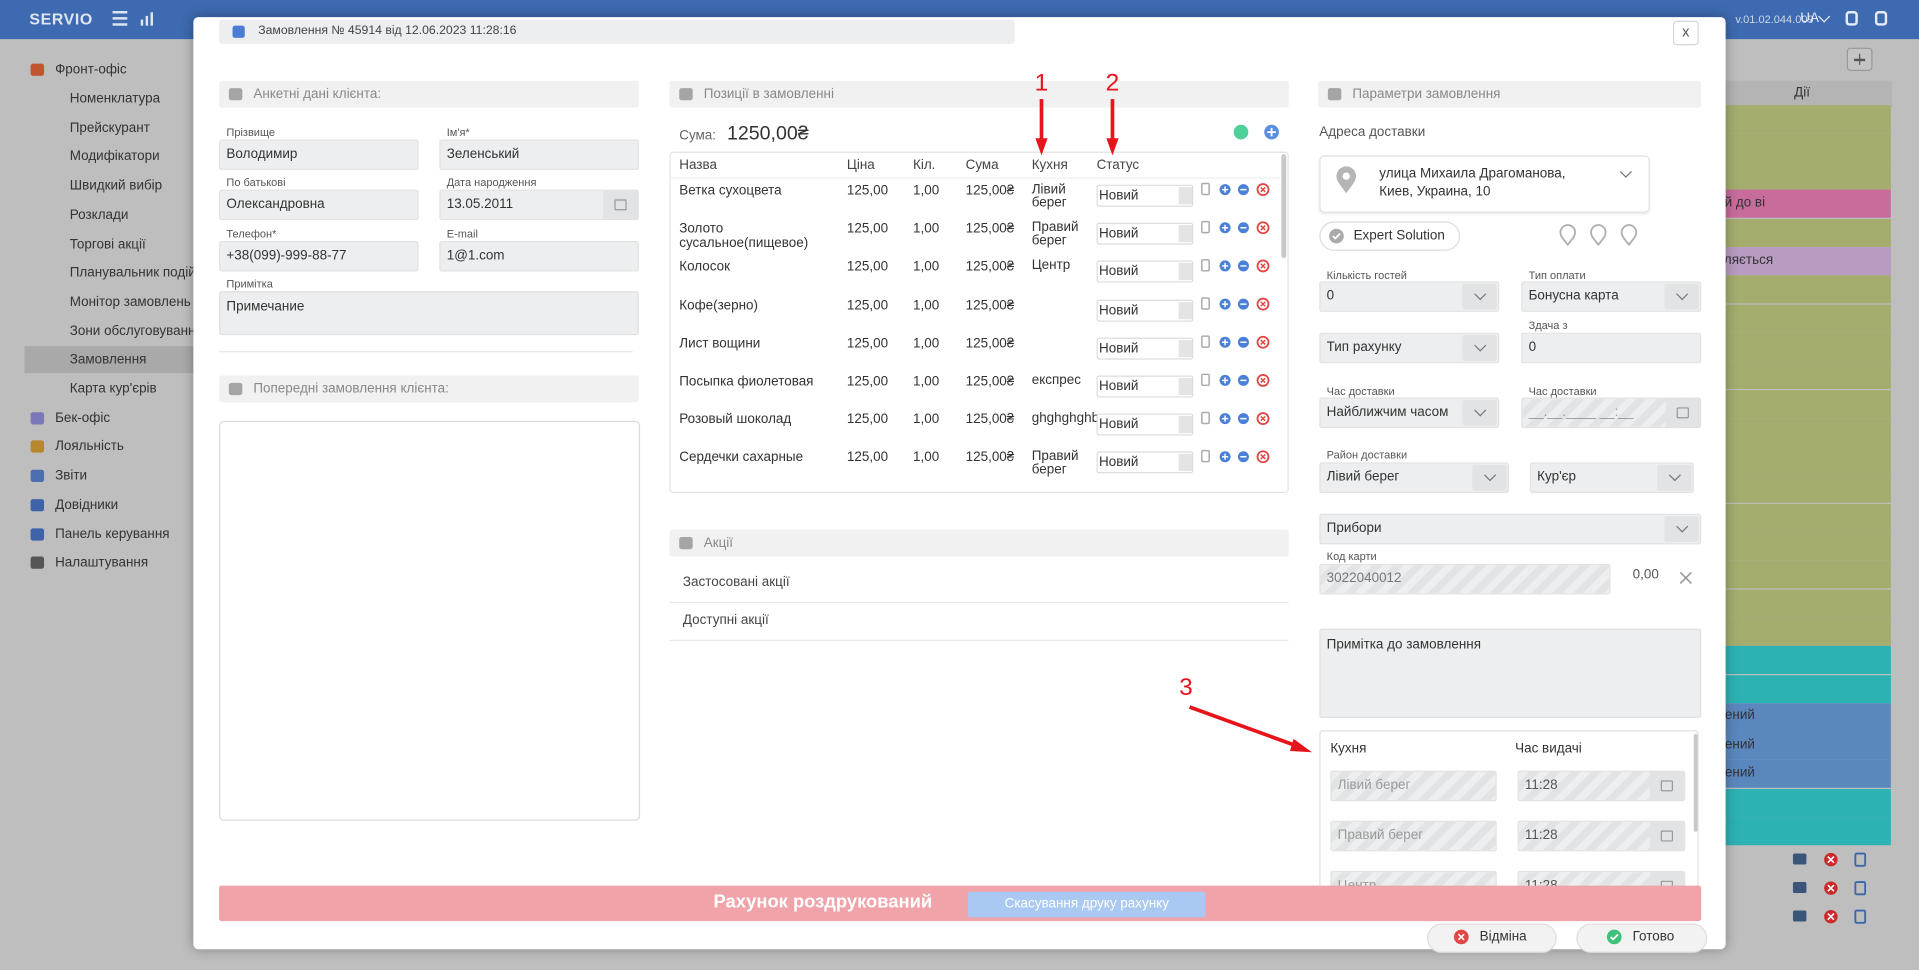 This screenshot has width=1919, height=970. What do you see at coordinates (426, 352) in the screenshot?
I see `separator` at bounding box center [426, 352].